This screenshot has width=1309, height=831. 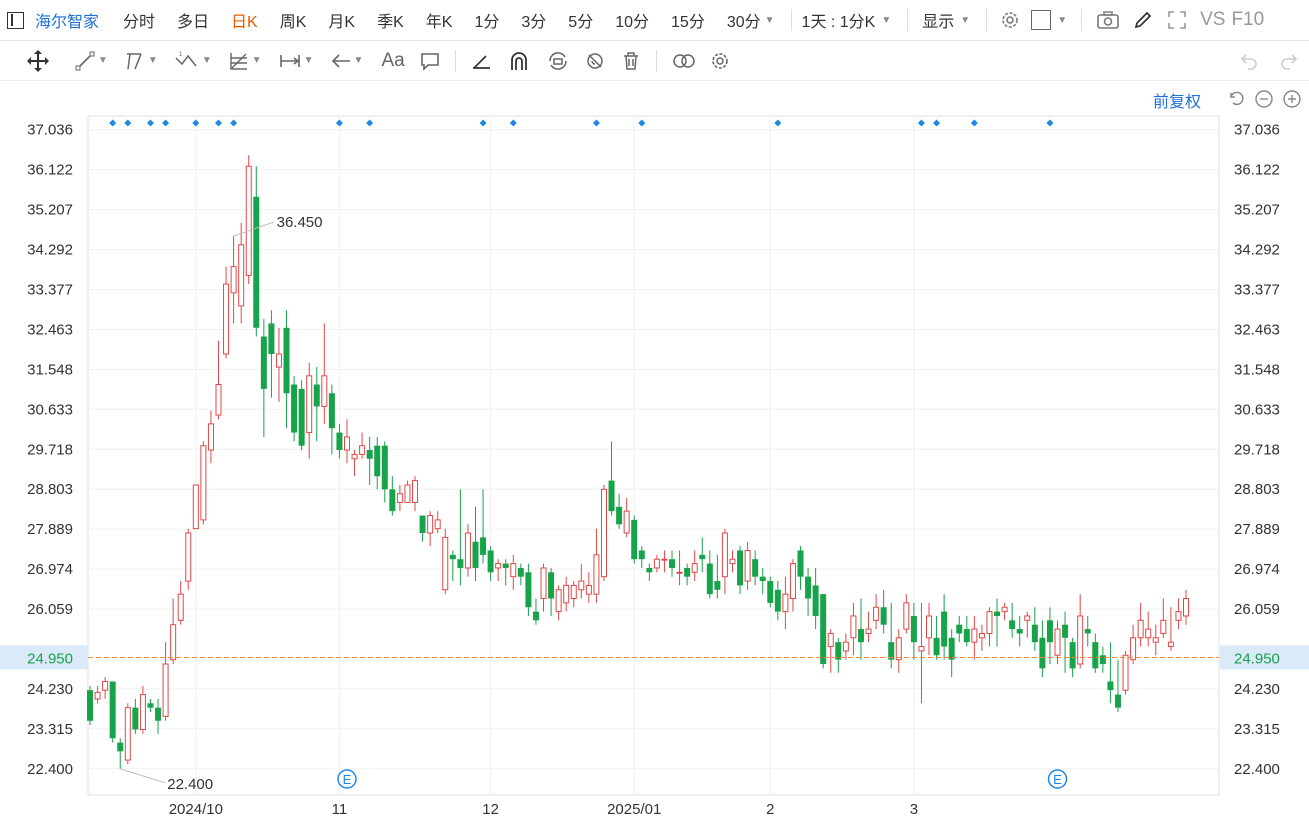 I want to click on period-tab: 季K, so click(x=390, y=22).